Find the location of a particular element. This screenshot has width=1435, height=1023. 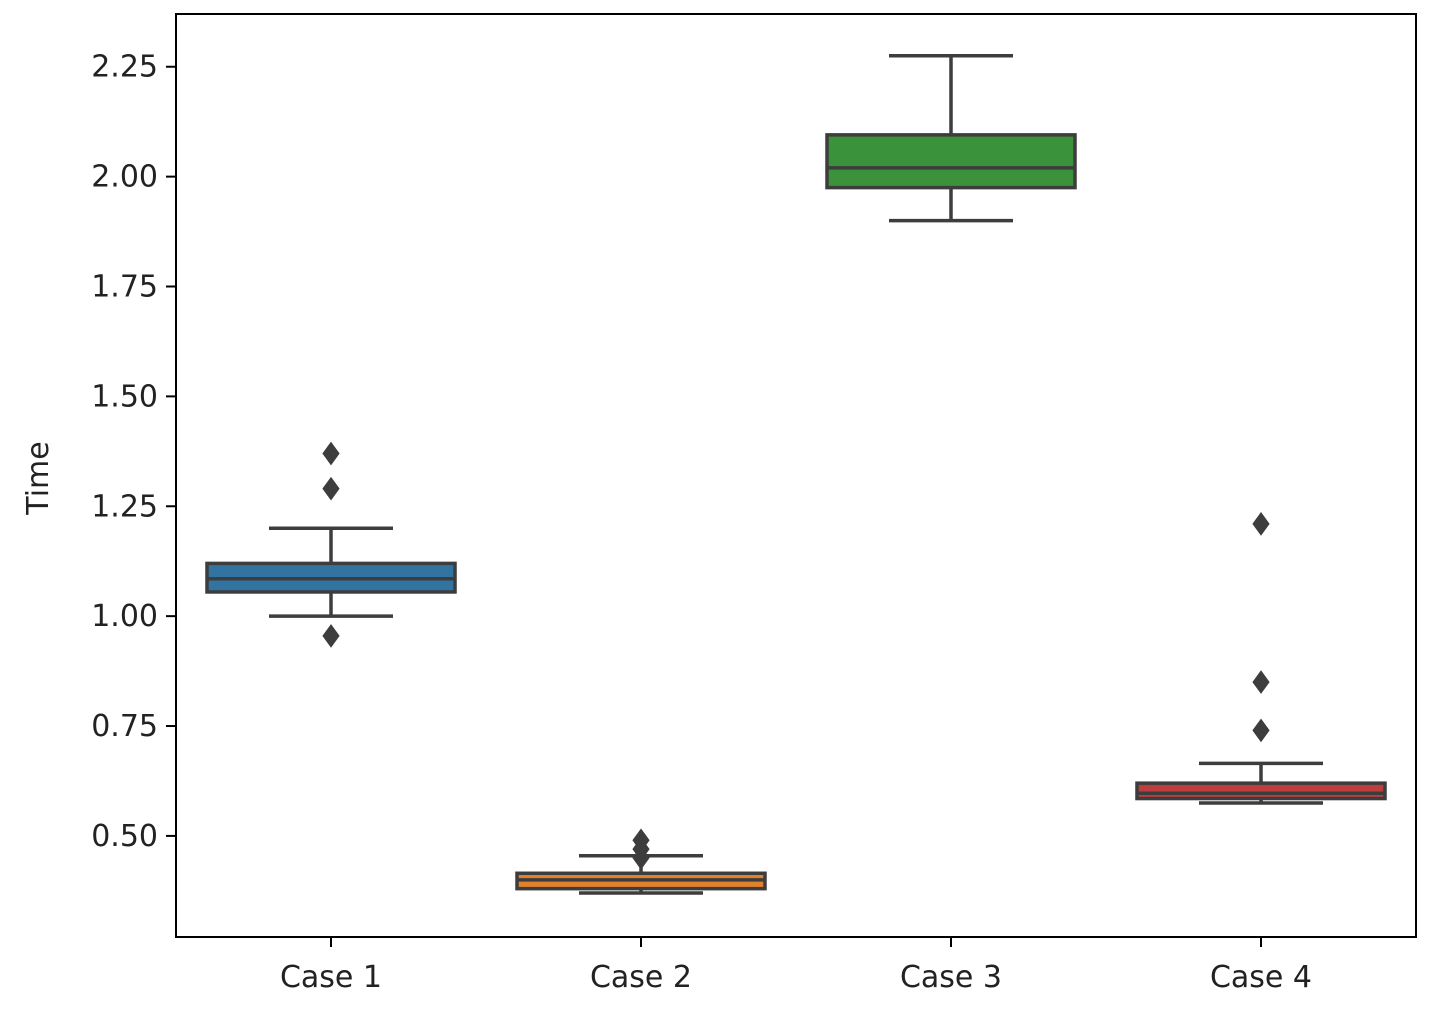

y-tick-label: 1.50 is located at coordinates (124, 396).